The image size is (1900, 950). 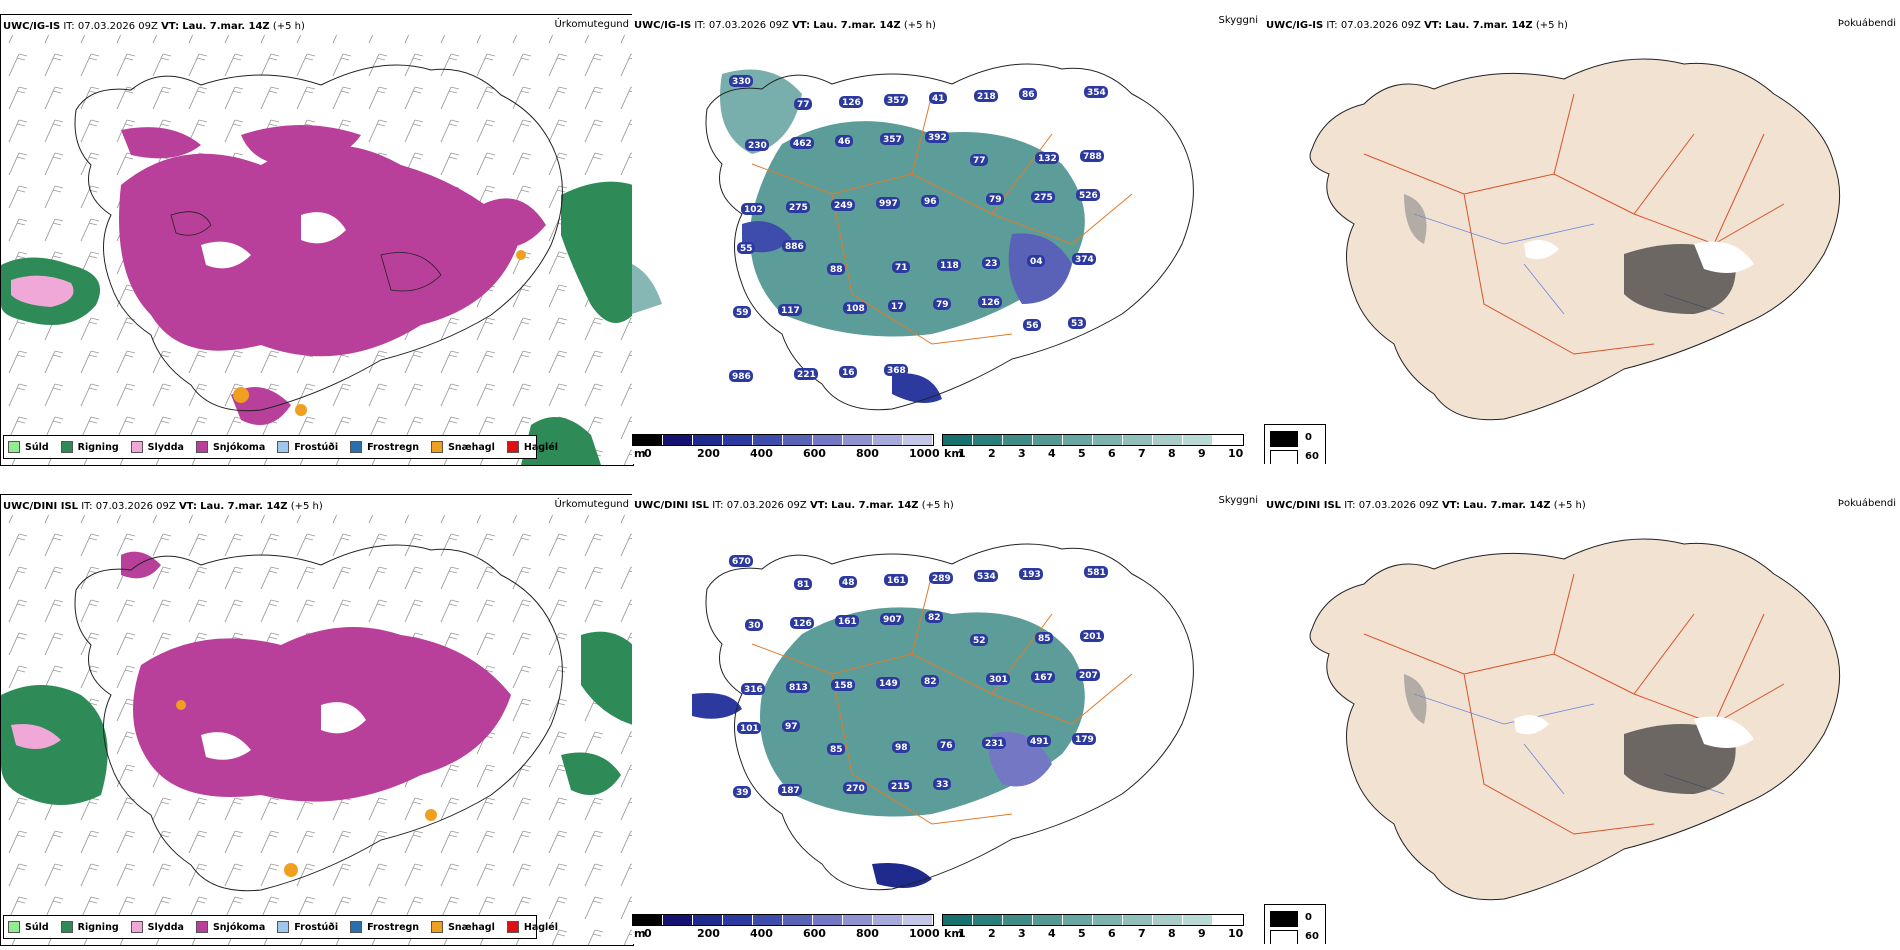 I want to click on ceiling-value-label: 392, so click(x=937, y=138).